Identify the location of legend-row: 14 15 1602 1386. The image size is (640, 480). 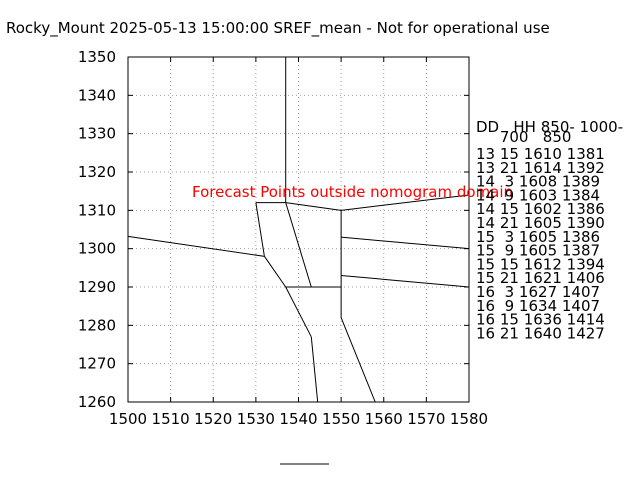
(540, 209).